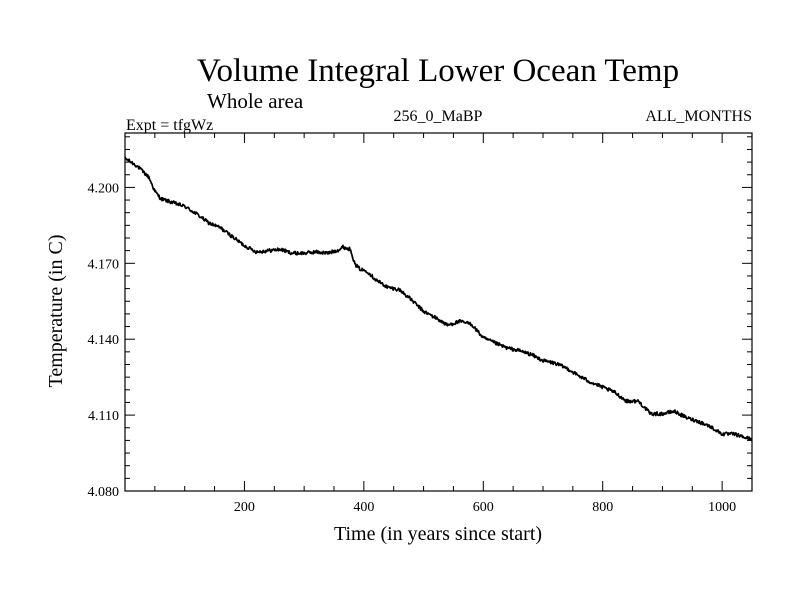  I want to click on x-tick-label: 600, so click(483, 507).